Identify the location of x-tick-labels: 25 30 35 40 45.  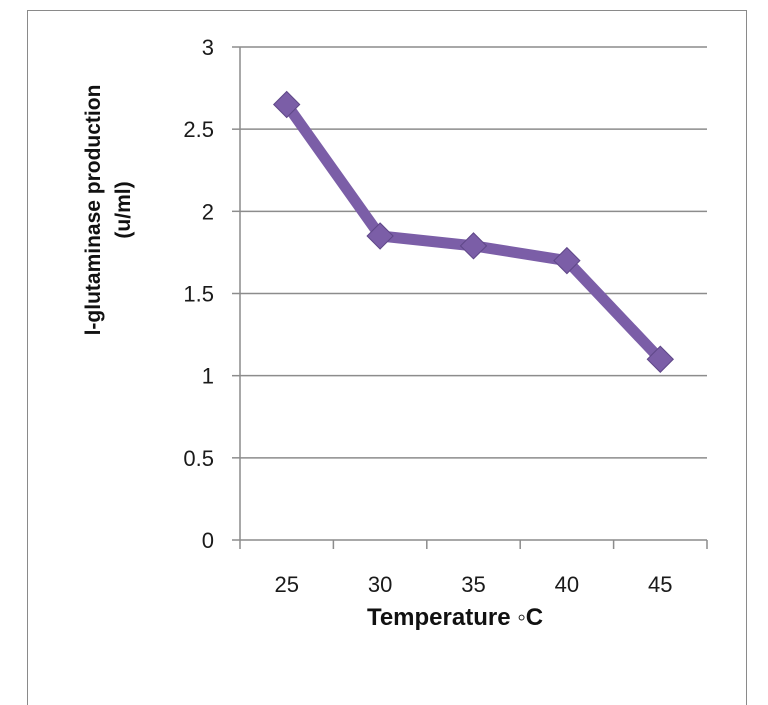
(473, 584).